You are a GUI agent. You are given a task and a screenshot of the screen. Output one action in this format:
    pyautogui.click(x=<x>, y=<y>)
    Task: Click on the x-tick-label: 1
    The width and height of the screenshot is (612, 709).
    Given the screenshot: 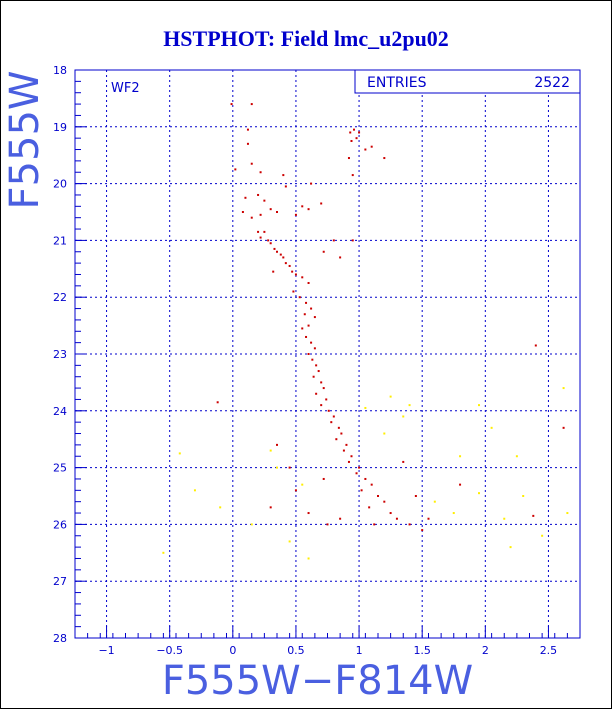 What is the action you would take?
    pyautogui.click(x=359, y=650)
    